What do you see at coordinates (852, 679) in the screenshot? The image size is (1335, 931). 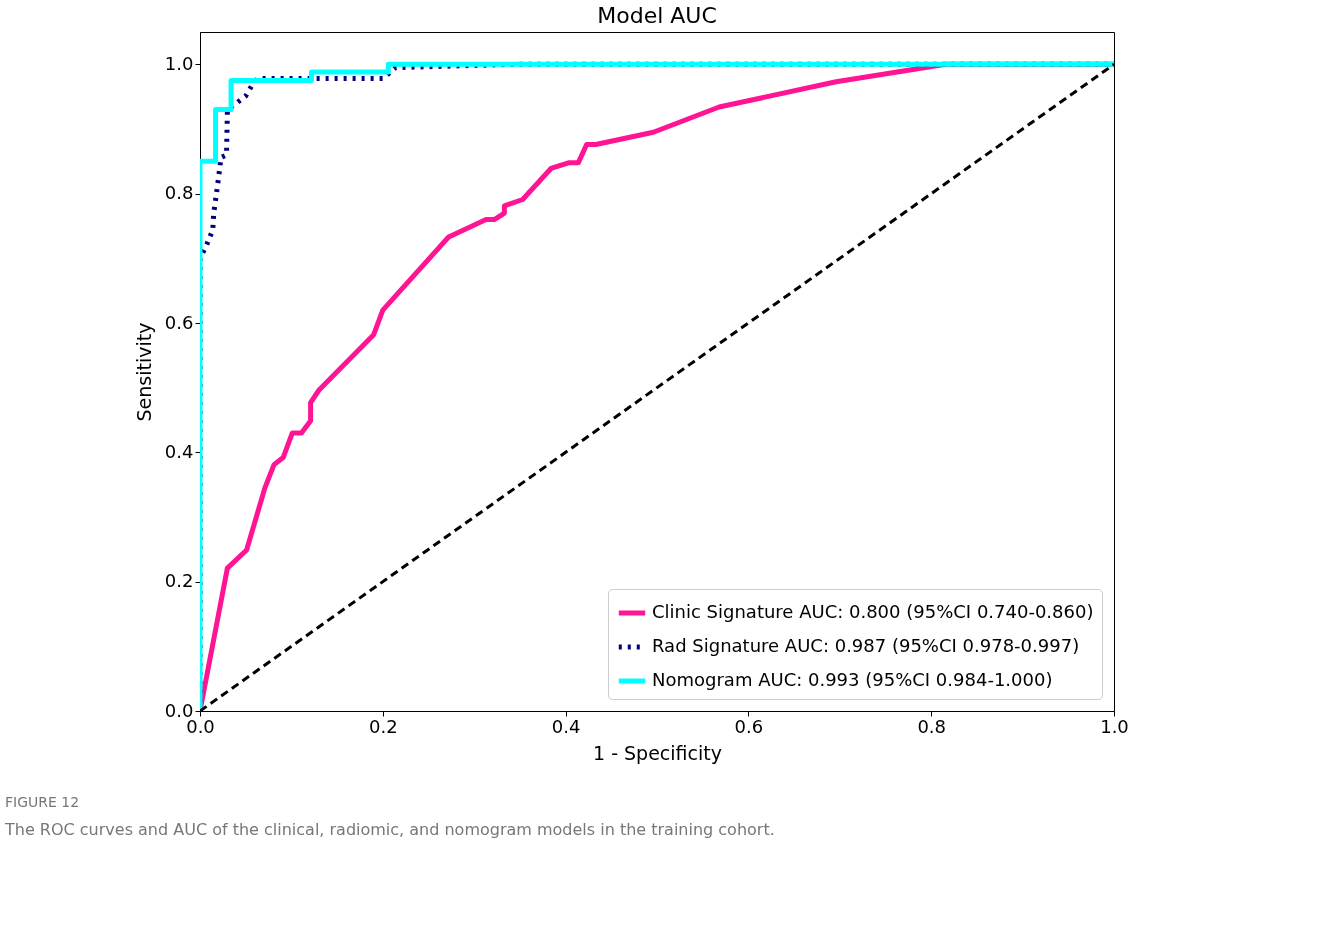 I see `legend-label: Nomogram AUC: 0.993 (95%CI 0.984-1.000)` at bounding box center [852, 679].